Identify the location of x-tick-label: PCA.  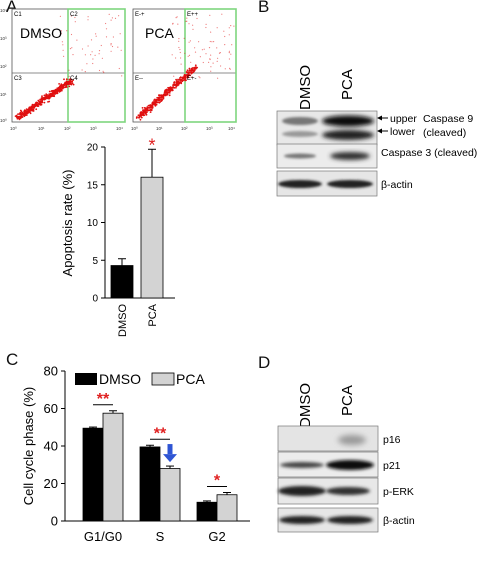
(153, 314).